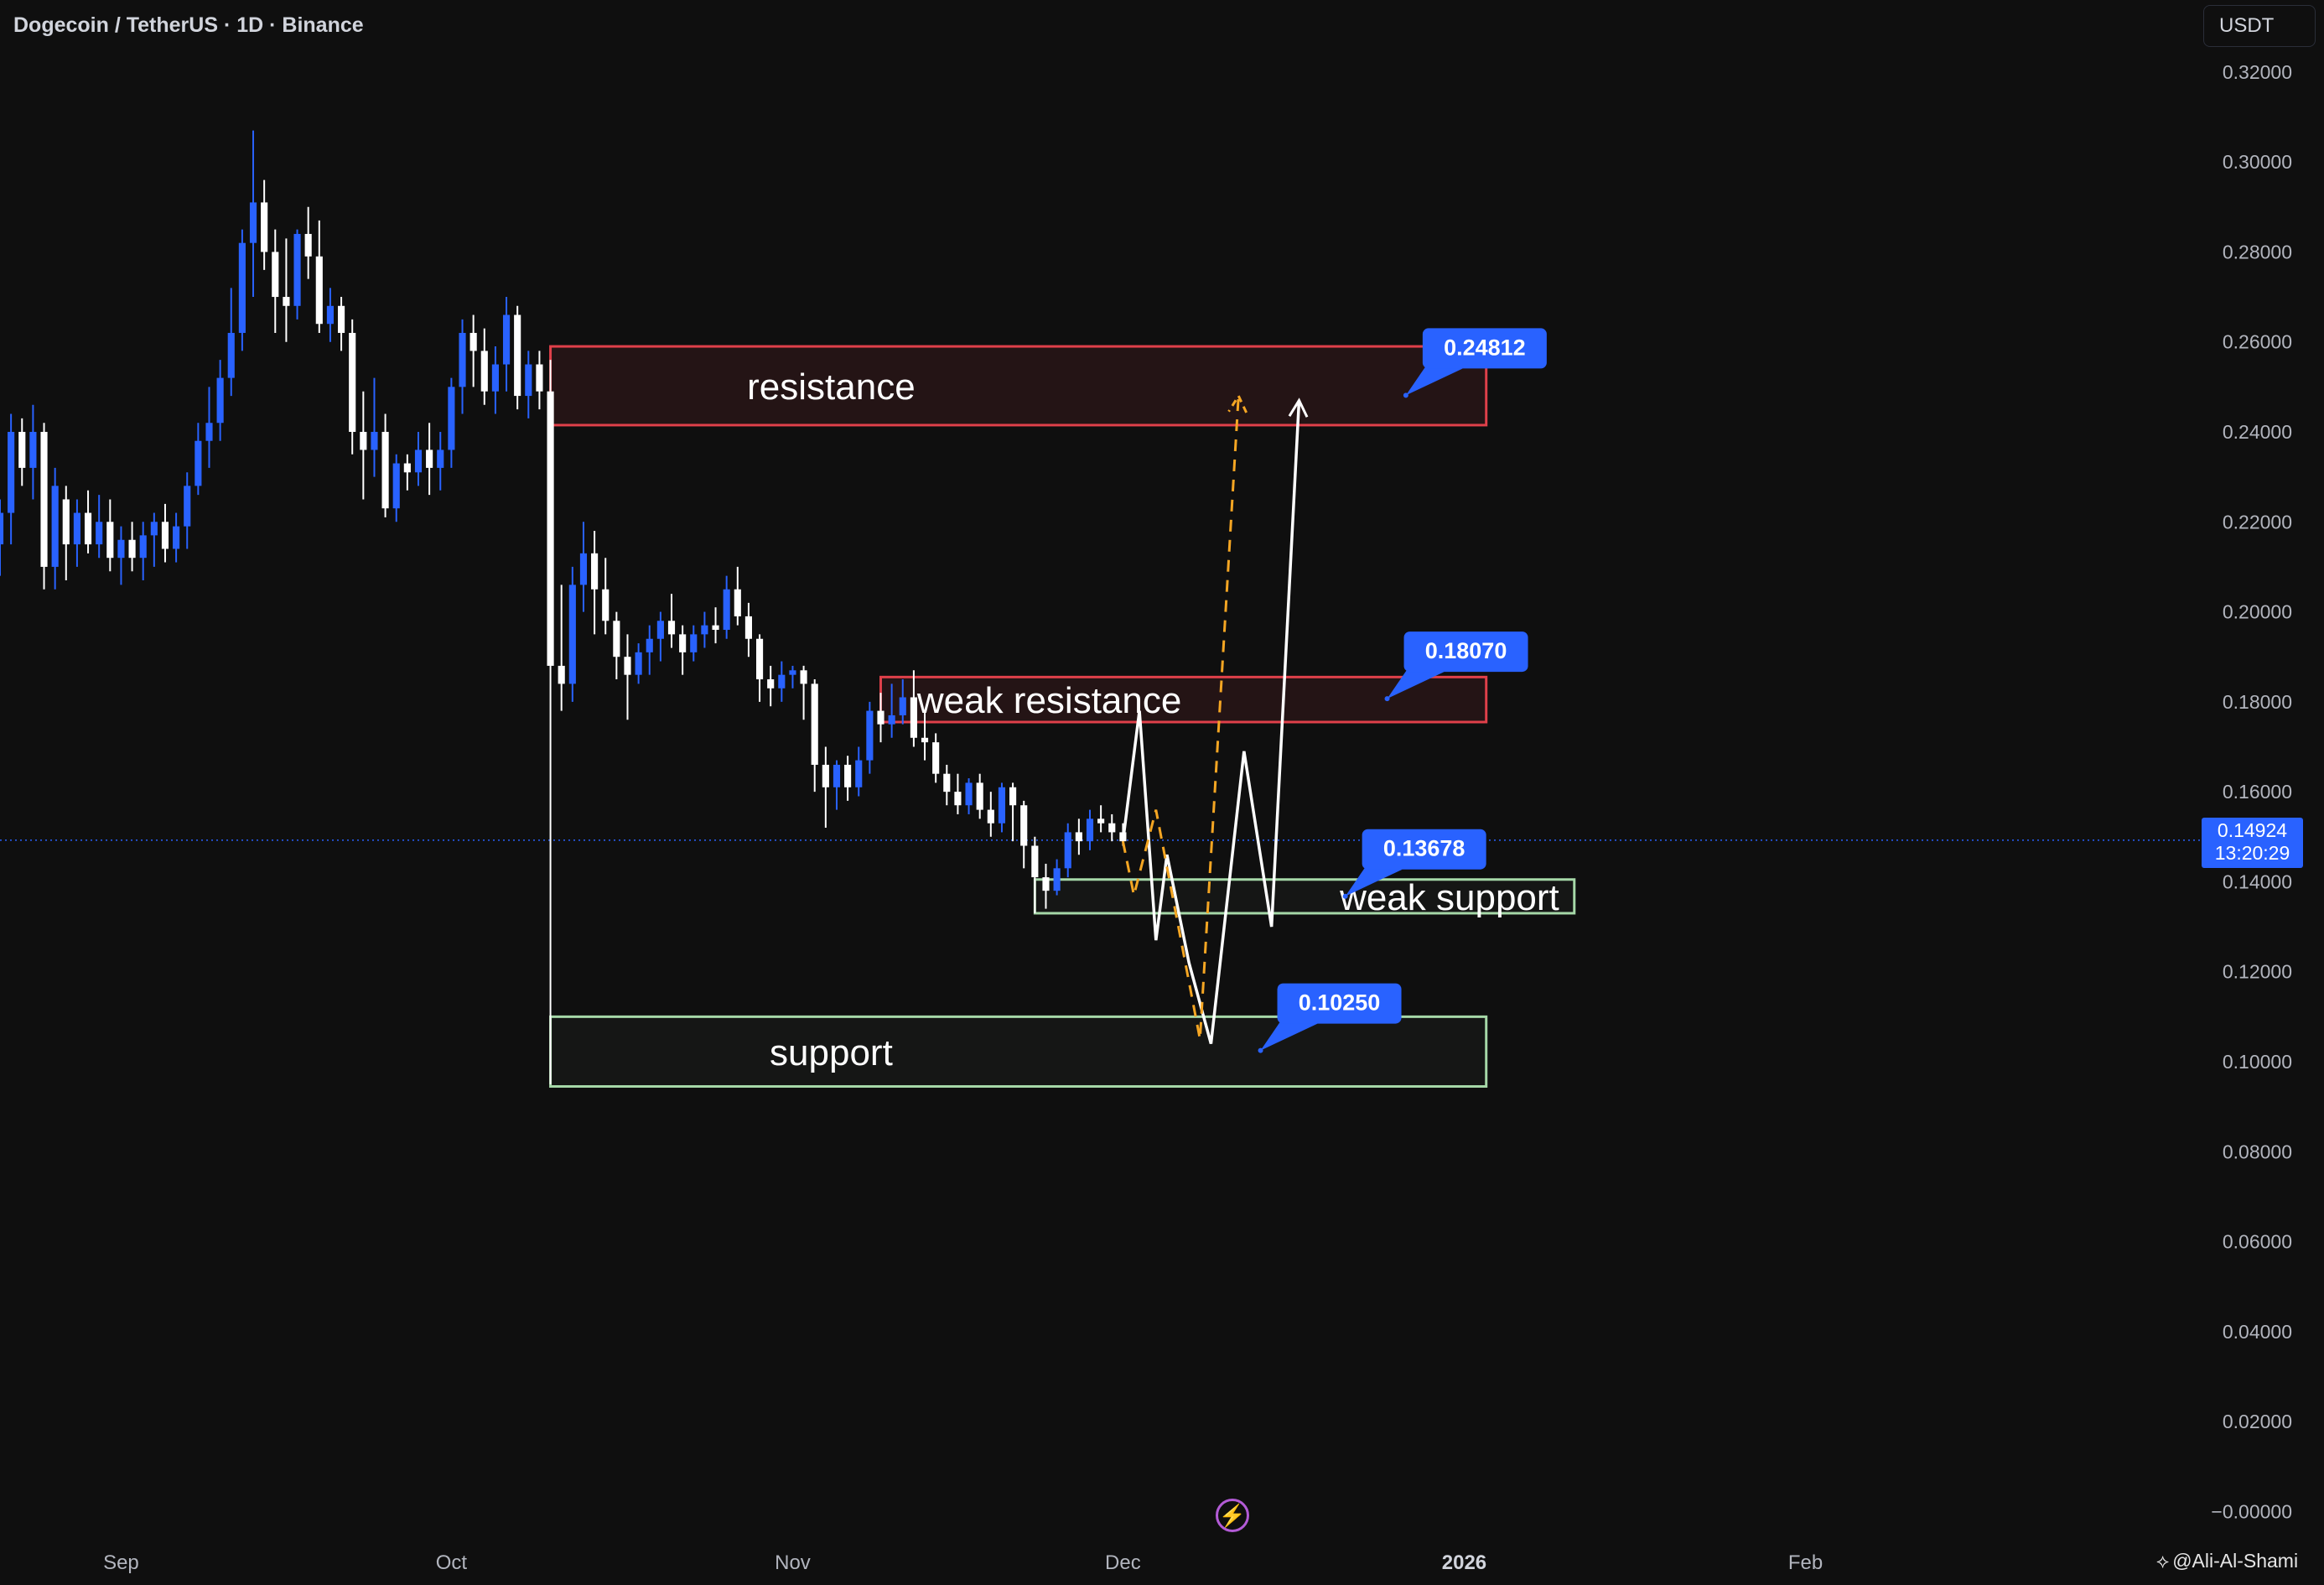 Image resolution: width=2324 pixels, height=1585 pixels. Describe the element at coordinates (1805, 1562) in the screenshot. I see `x-tick-label: Feb` at that location.